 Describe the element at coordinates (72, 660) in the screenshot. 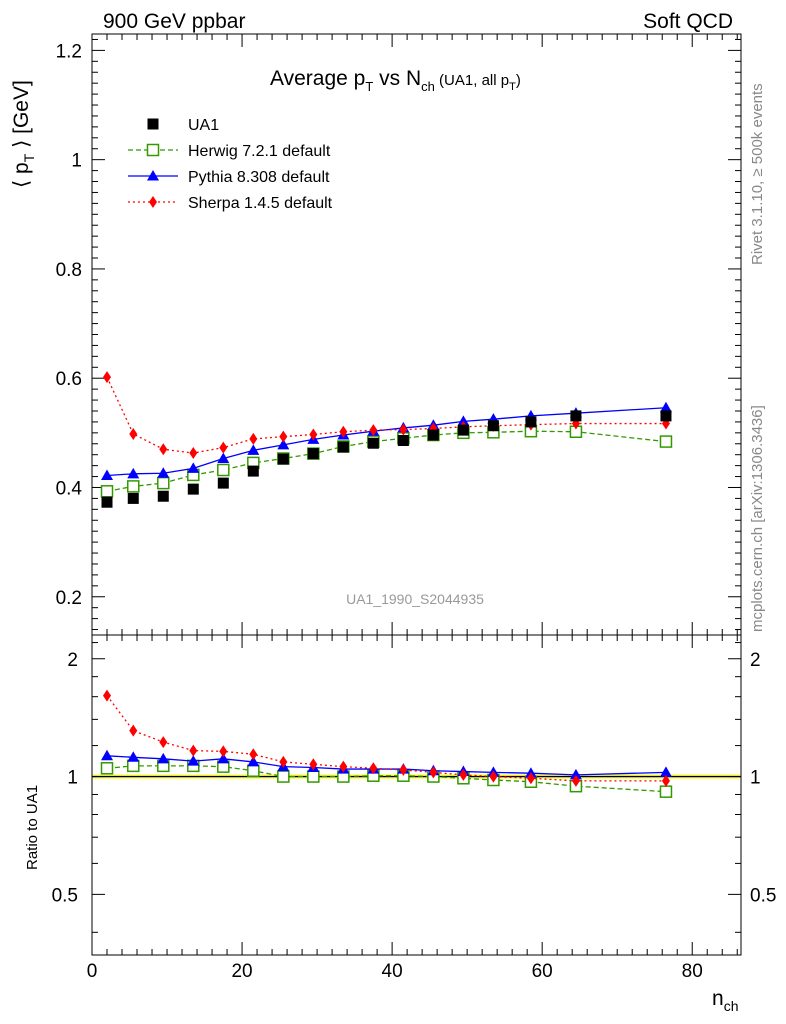

I see `ratio-tick-label-left: 2` at that location.